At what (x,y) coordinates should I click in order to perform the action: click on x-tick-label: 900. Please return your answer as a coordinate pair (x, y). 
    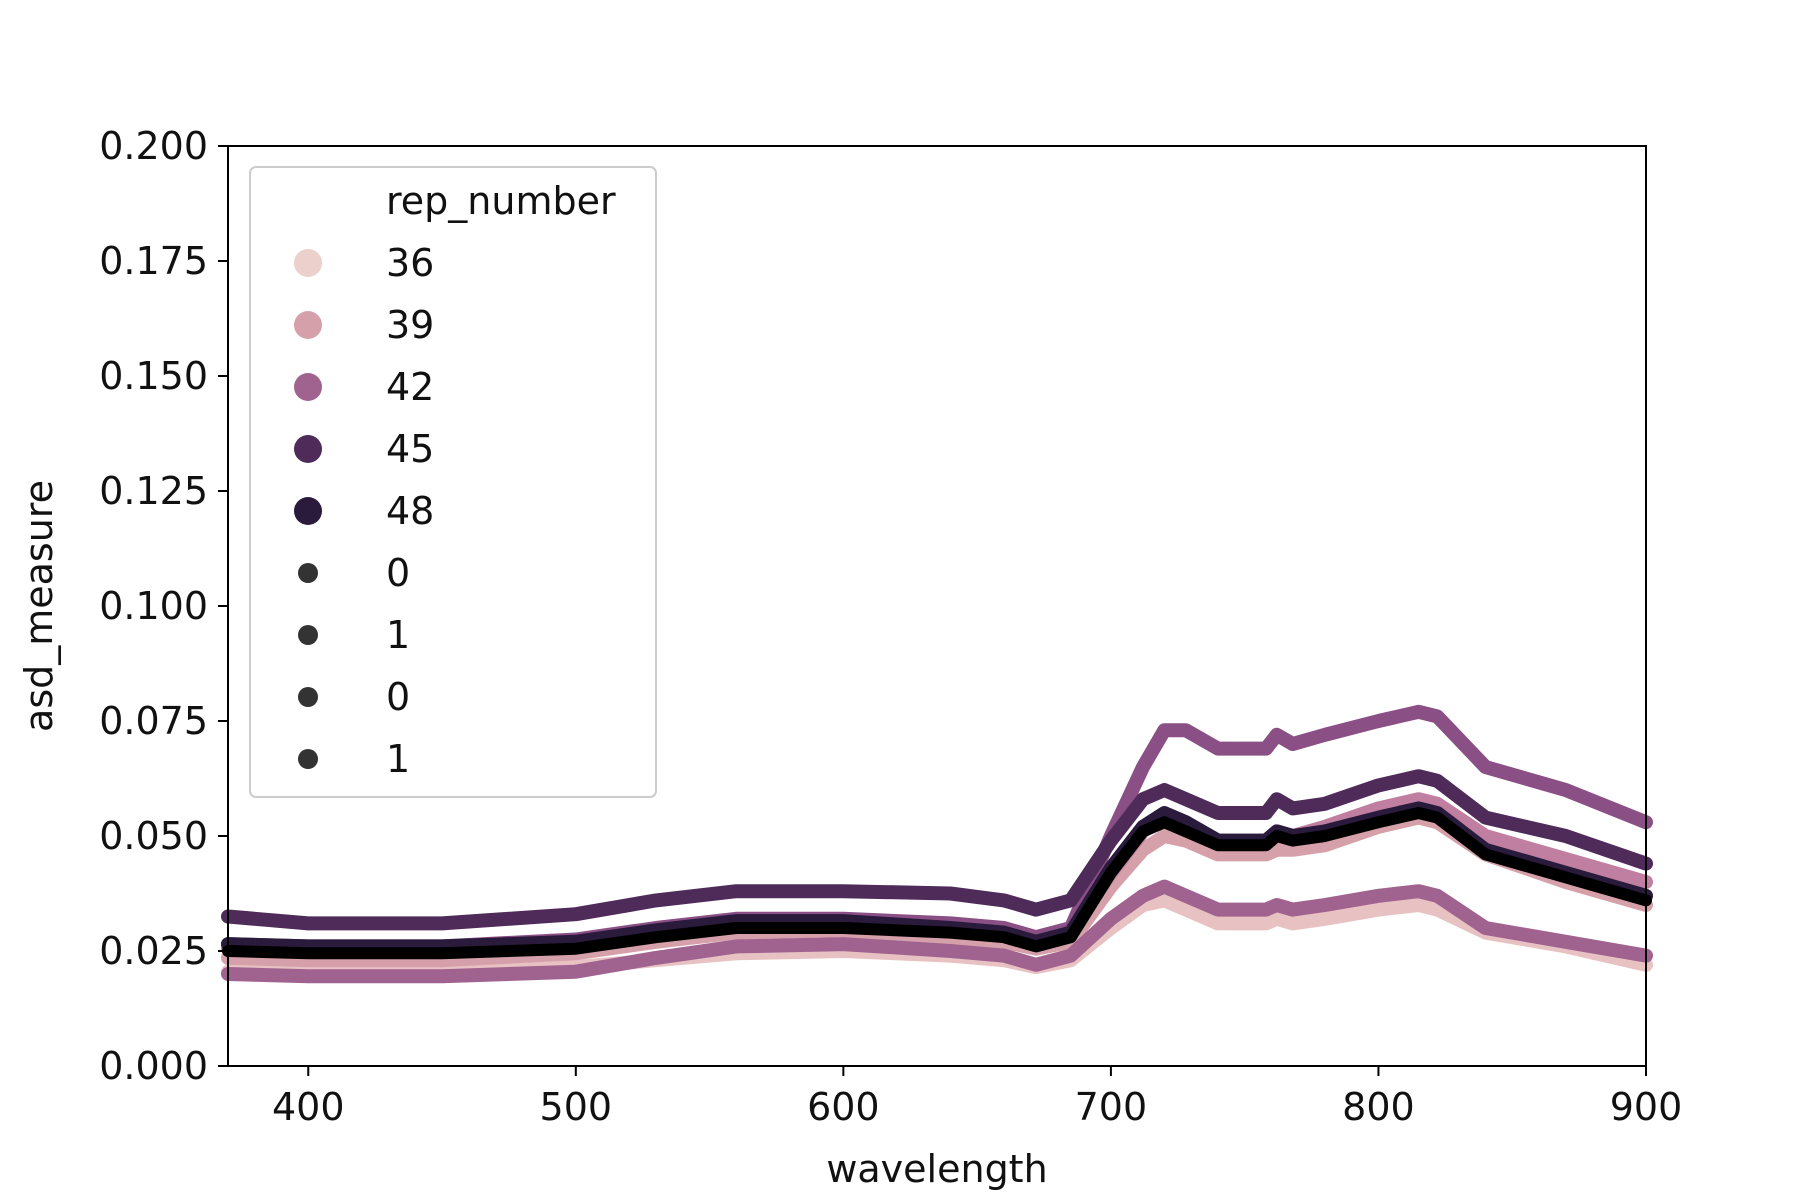
    Looking at the image, I should click on (1646, 1107).